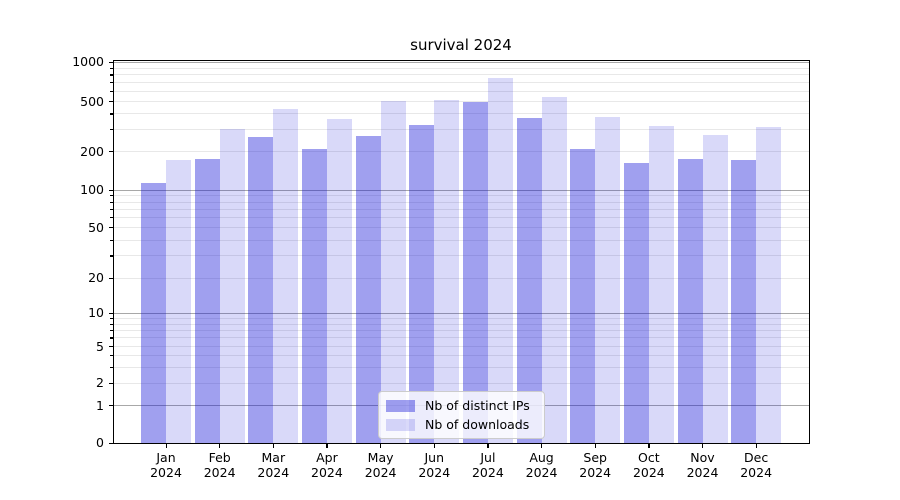  I want to click on y-tick-label: 100, so click(92, 189).